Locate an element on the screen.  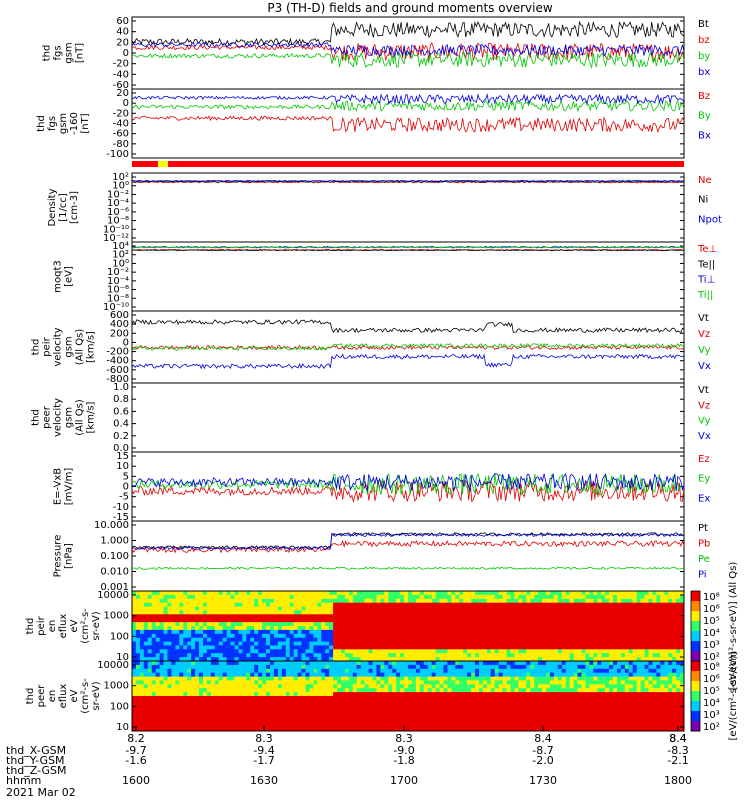
y-tick-label: 0.010 is located at coordinates (114, 572).